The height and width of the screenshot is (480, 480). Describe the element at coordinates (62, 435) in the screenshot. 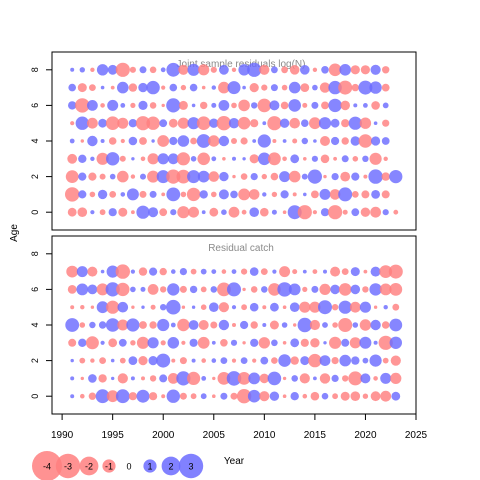

I see `x-tick-label: 1990` at that location.